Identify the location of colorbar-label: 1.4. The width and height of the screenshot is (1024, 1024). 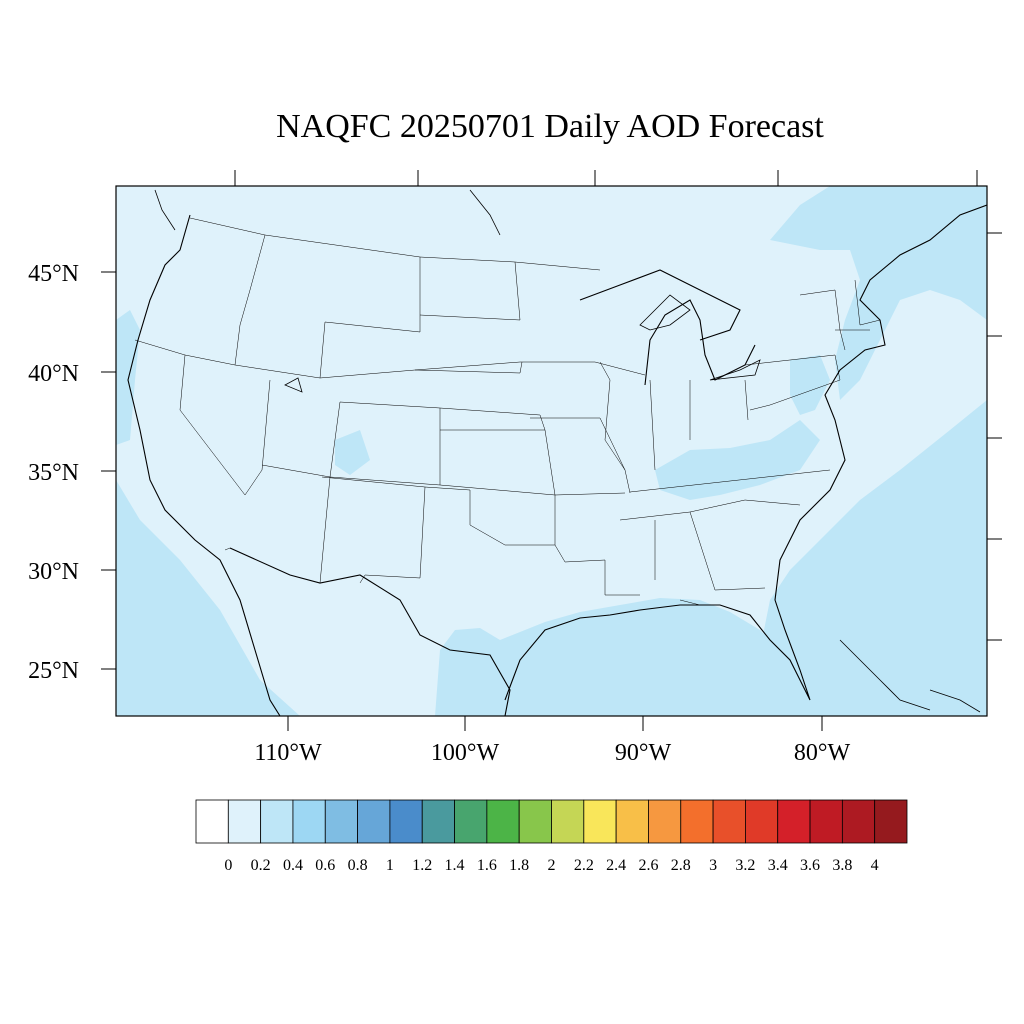
(455, 865).